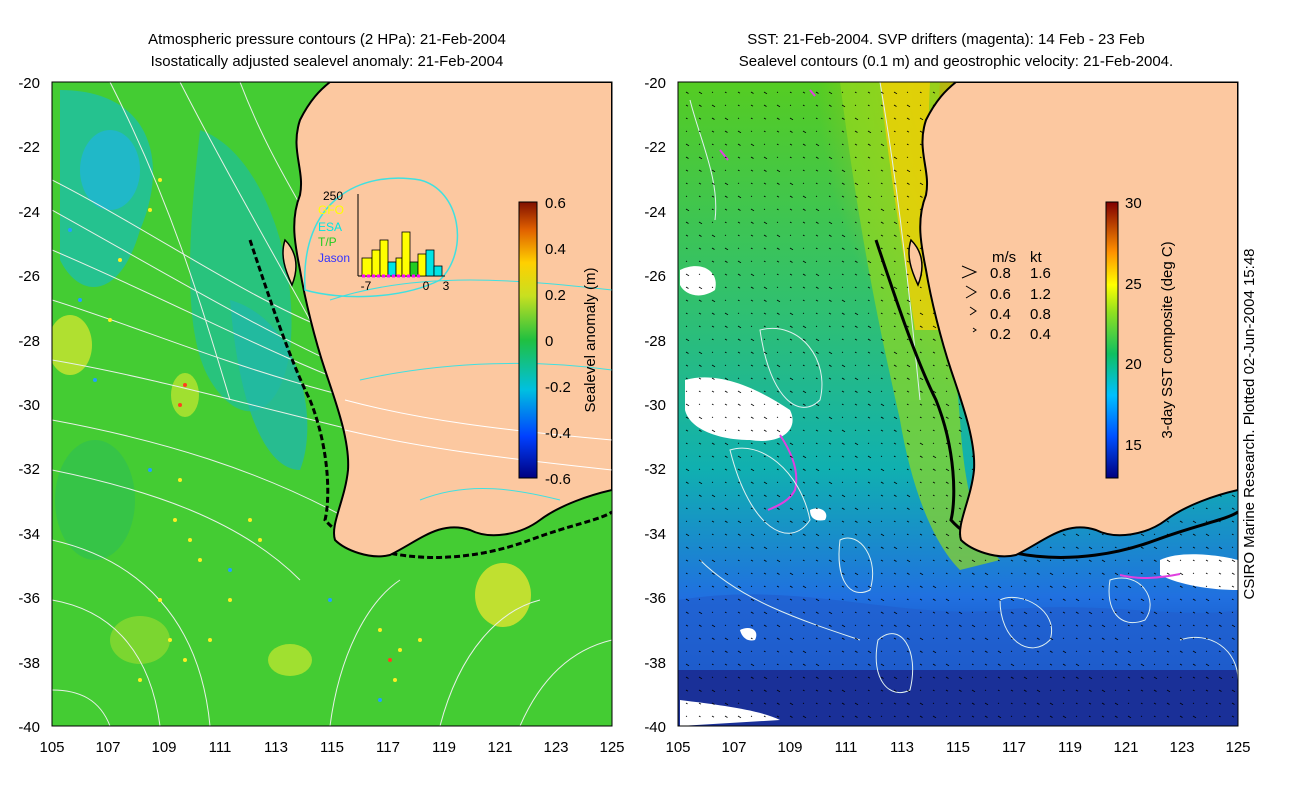 The width and height of the screenshot is (1301, 798). Describe the element at coordinates (29, 534) in the screenshot. I see `y-tick-label: -34` at that location.